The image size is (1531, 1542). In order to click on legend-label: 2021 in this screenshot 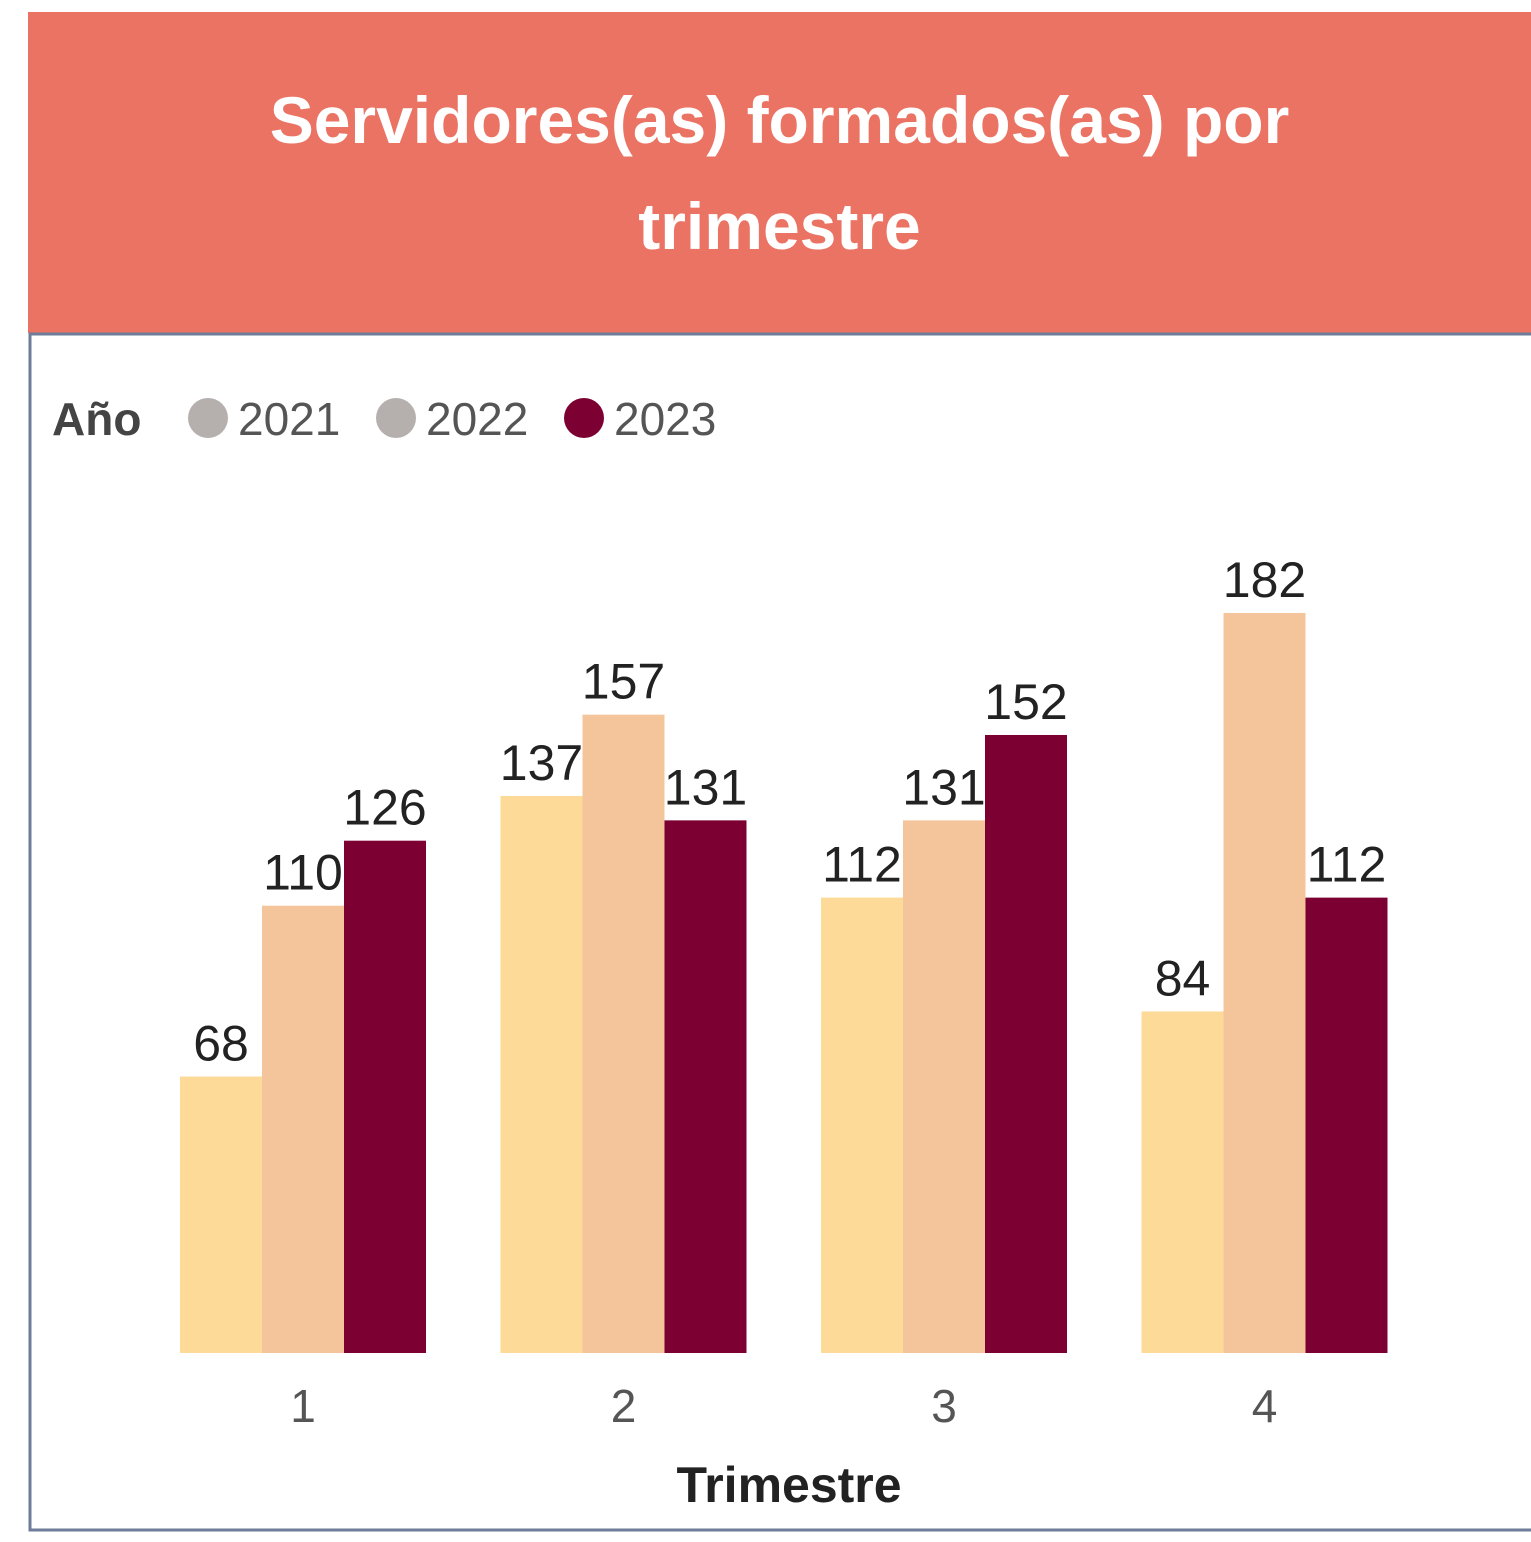, I will do `click(289, 419)`.